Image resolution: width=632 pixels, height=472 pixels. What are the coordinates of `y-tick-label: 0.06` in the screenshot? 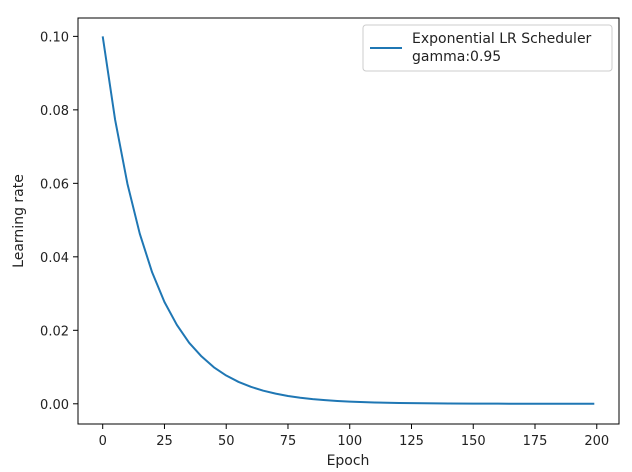 It's located at (54, 184).